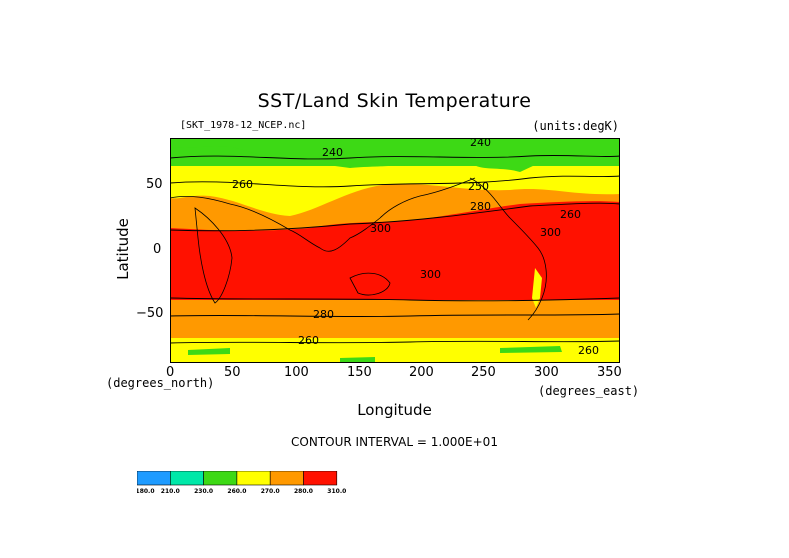 The image size is (789, 558). I want to click on colorbar-label: 270.0, so click(270, 491).